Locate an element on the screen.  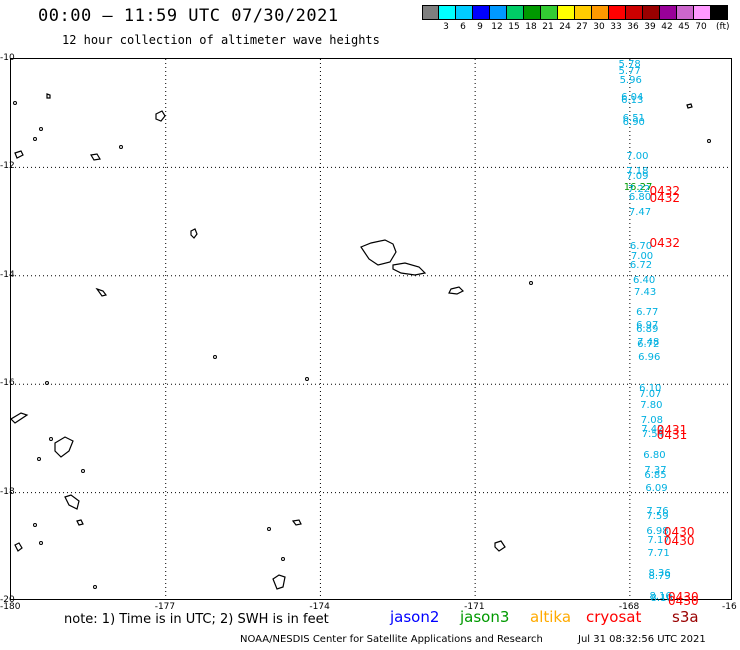
colorbar-tick-label: 70 is located at coordinates (701, 27).